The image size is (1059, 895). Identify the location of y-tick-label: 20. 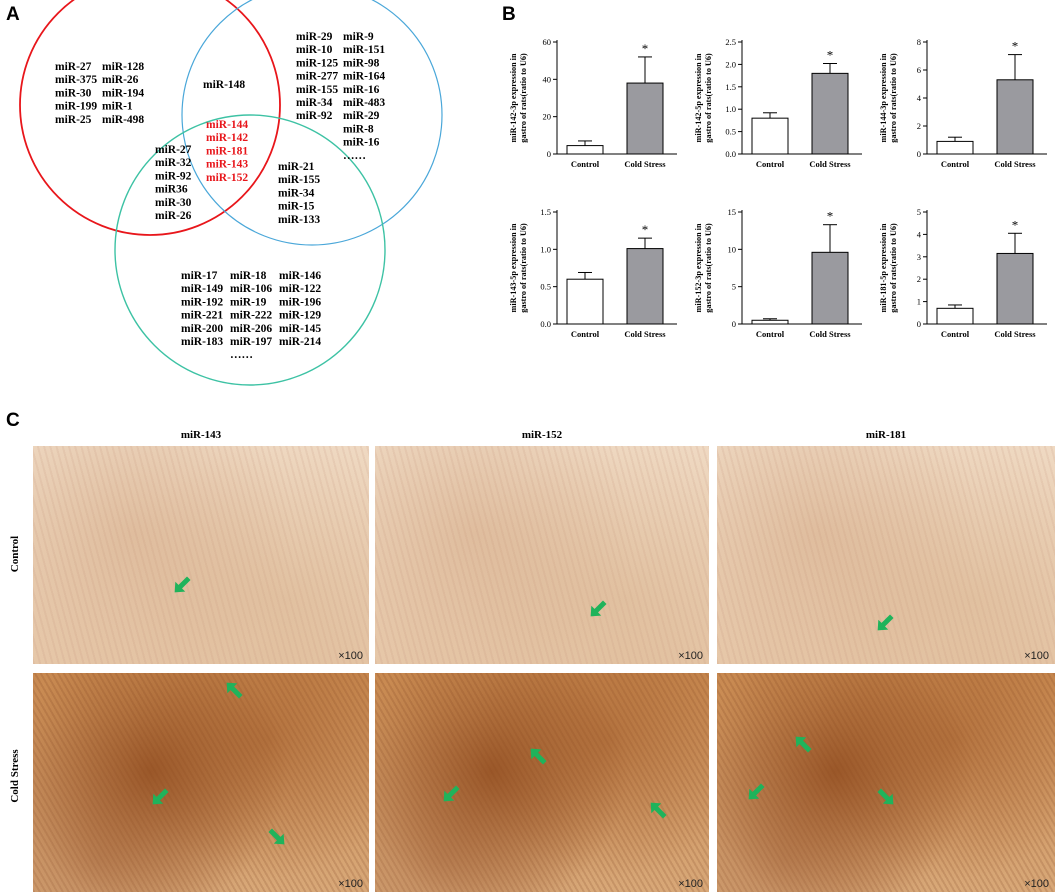
(547, 117).